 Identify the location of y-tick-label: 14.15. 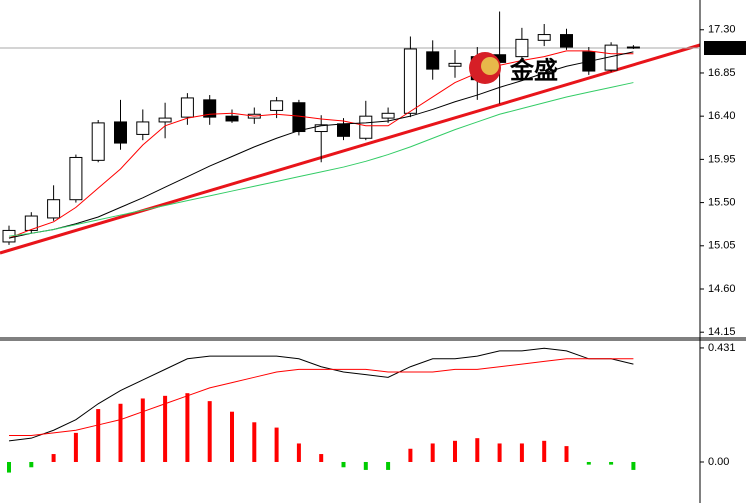
(722, 332).